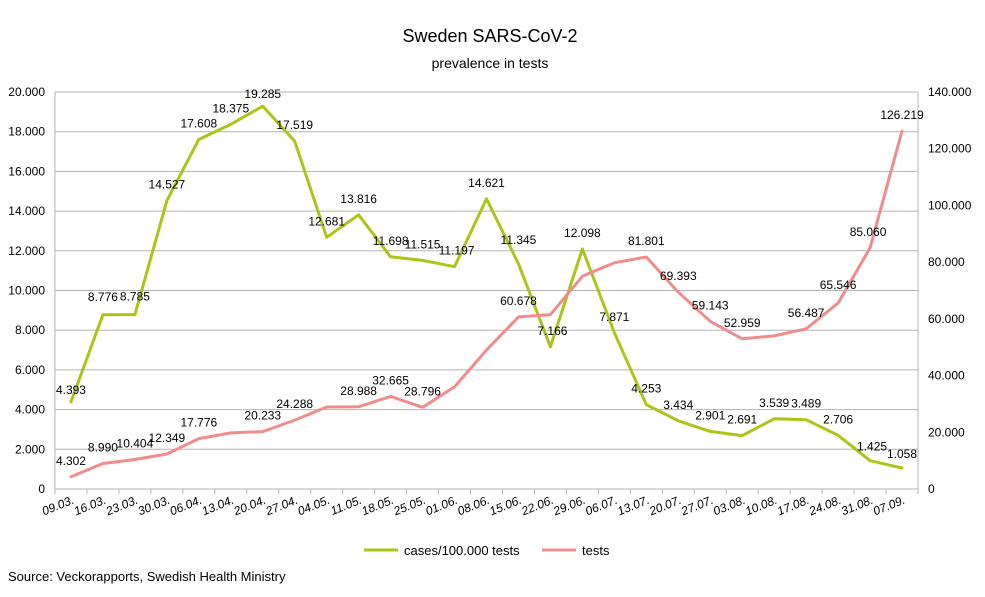  I want to click on data-label: 126.219, so click(902, 115).